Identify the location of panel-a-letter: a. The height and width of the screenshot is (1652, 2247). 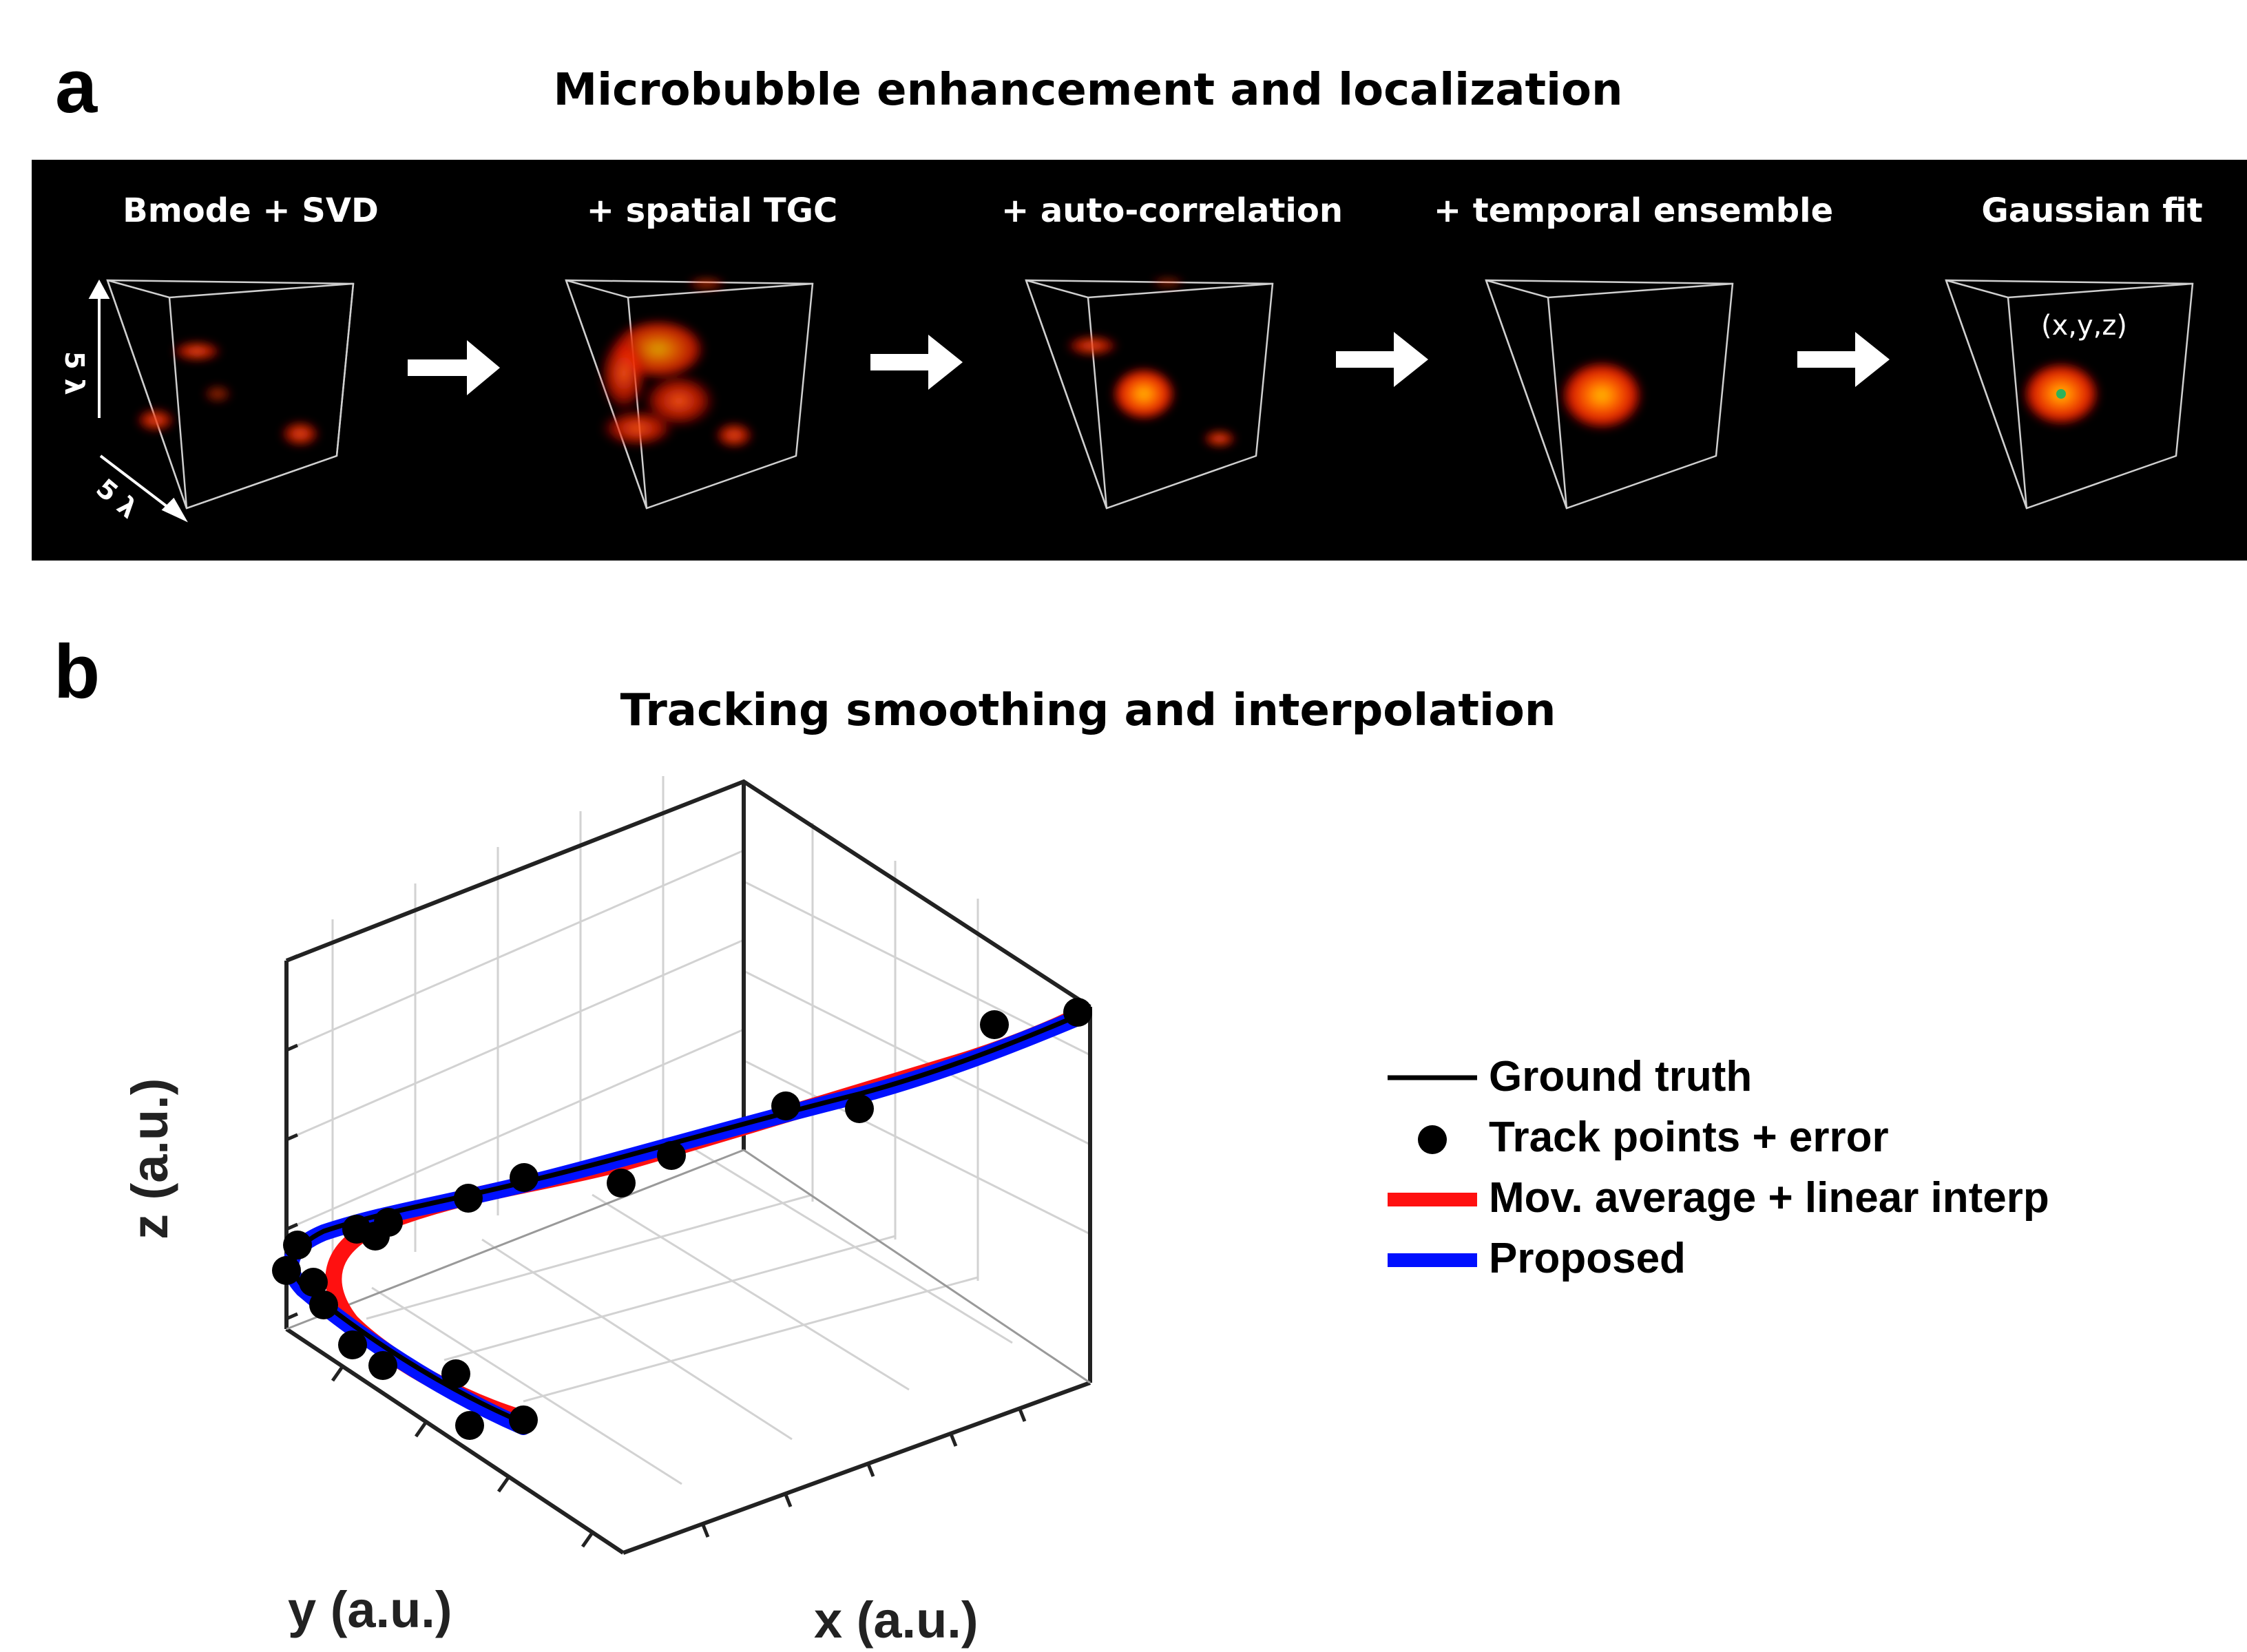
(76, 86).